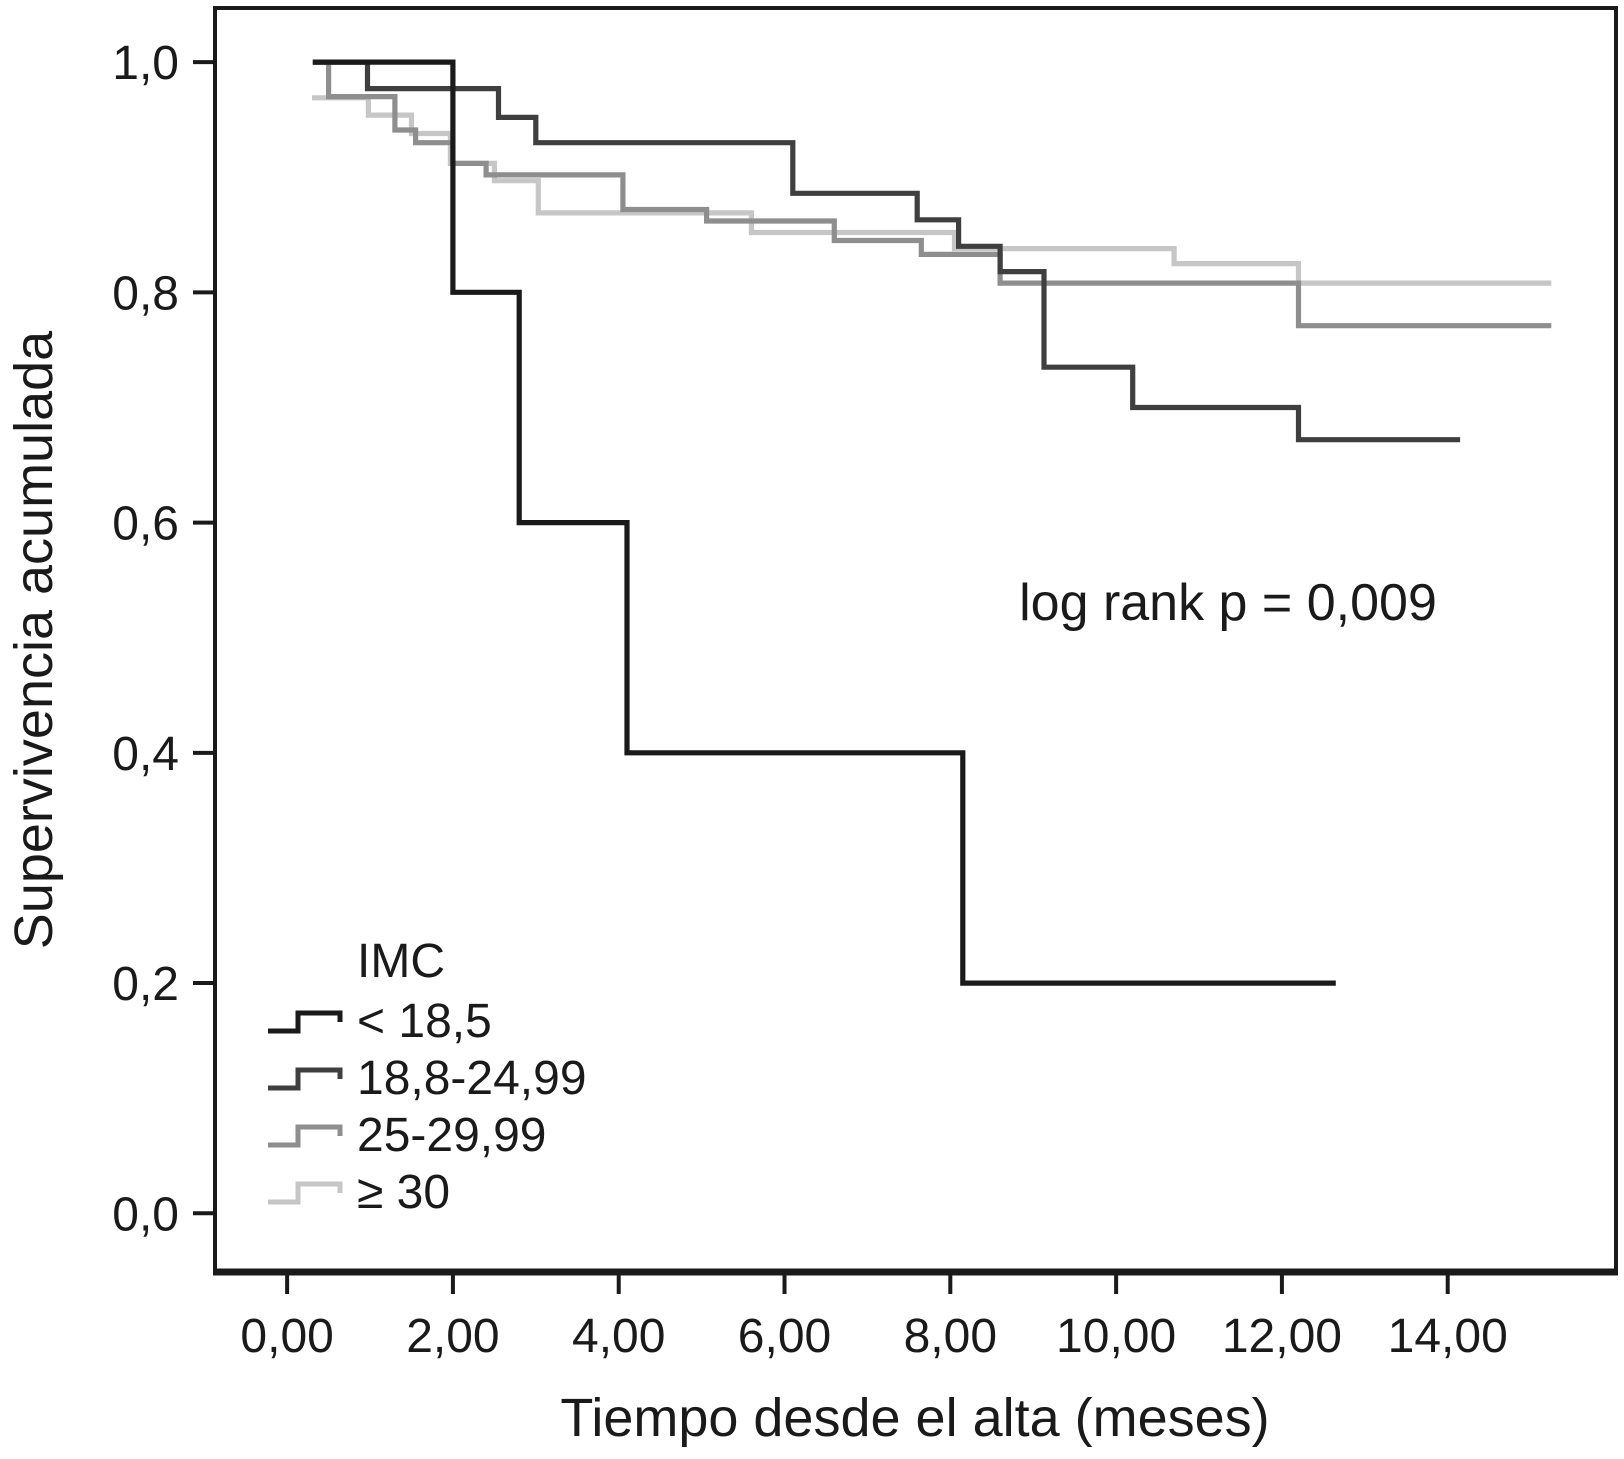 The width and height of the screenshot is (1624, 1459). I want to click on y-tick-label: 0,2, so click(145, 984).